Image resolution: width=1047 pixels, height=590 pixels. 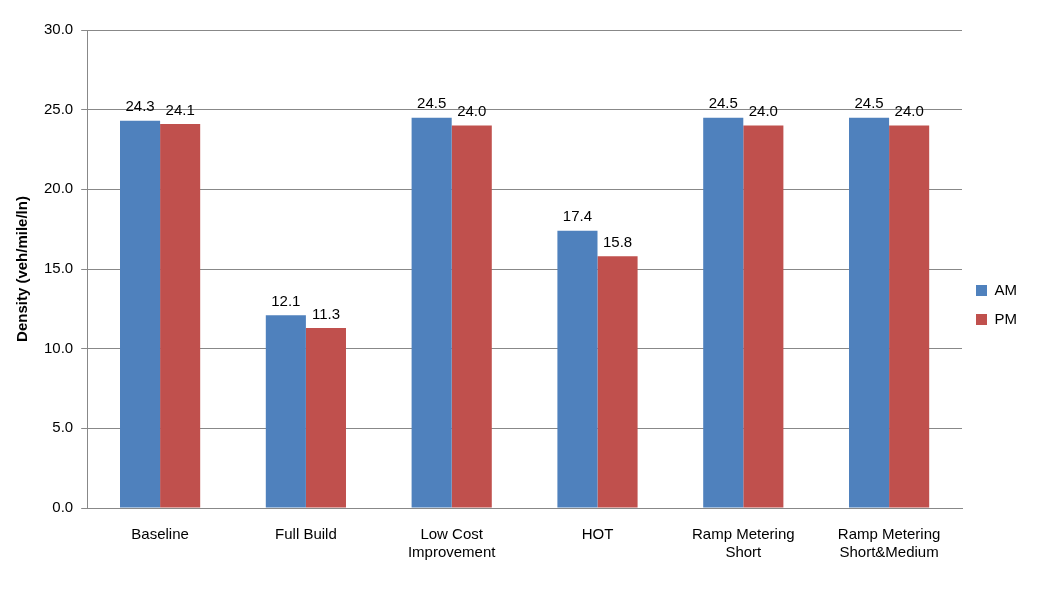 I want to click on x-tick-label: Baseline, so click(x=160, y=534).